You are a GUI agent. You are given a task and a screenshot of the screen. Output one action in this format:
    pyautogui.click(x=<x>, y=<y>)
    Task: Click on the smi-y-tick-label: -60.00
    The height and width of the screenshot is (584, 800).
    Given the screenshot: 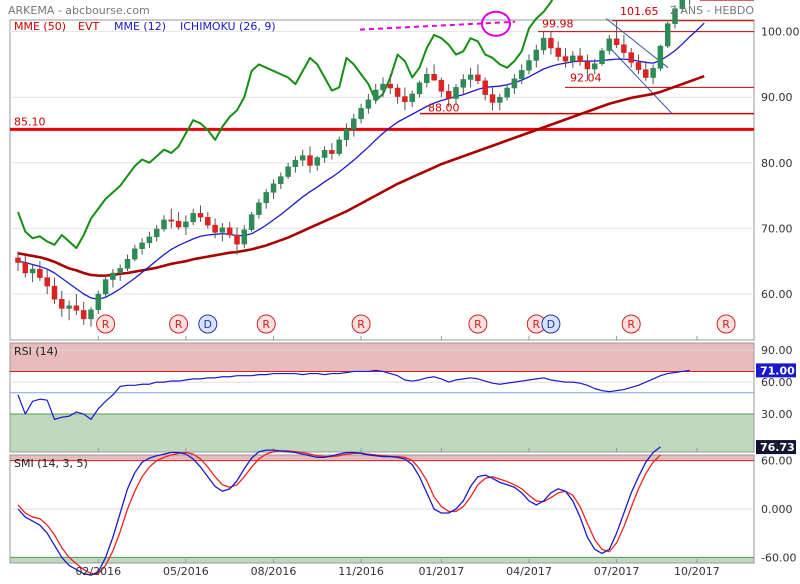 What is the action you would take?
    pyautogui.click(x=778, y=557)
    